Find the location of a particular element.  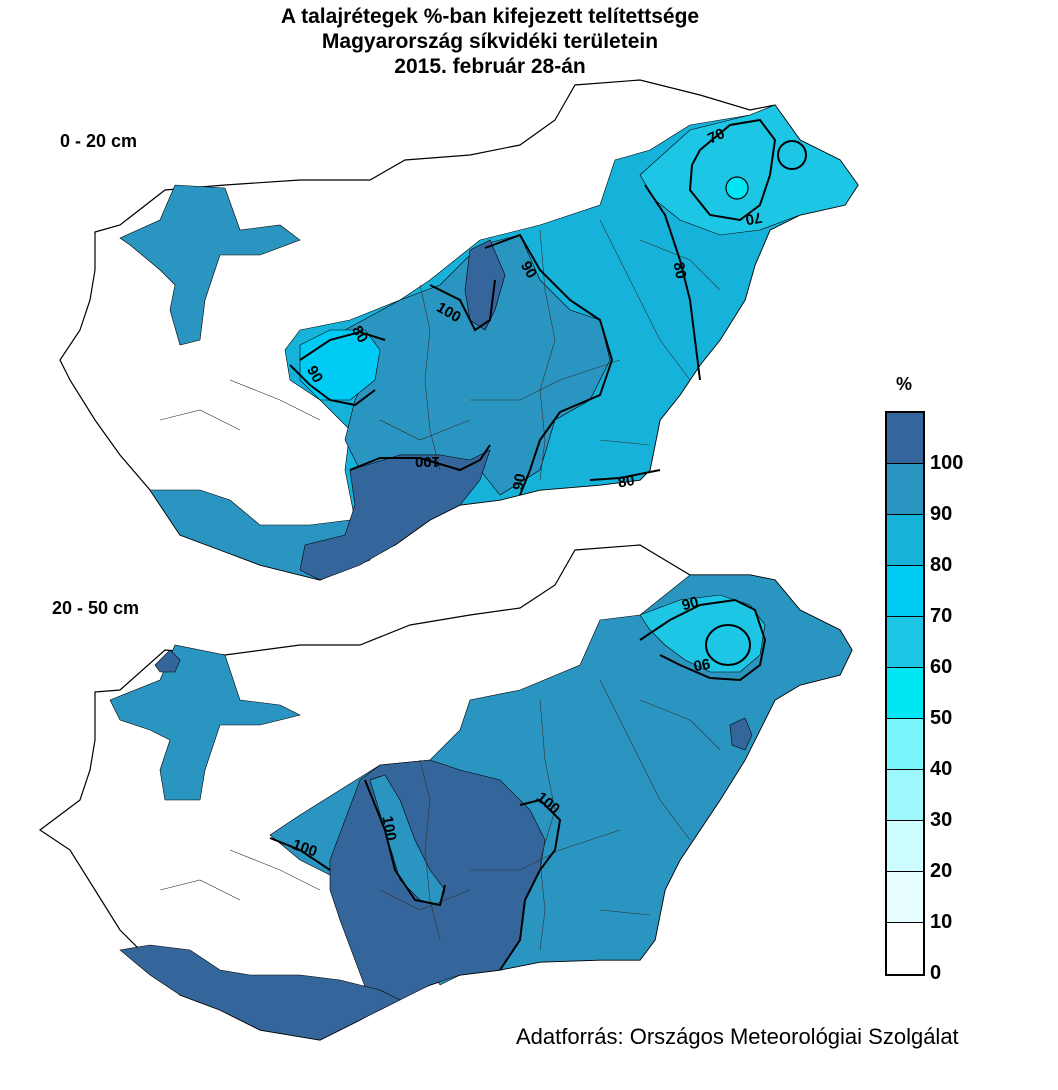

zone-northeast-light-bottom is located at coordinates (702, 633).